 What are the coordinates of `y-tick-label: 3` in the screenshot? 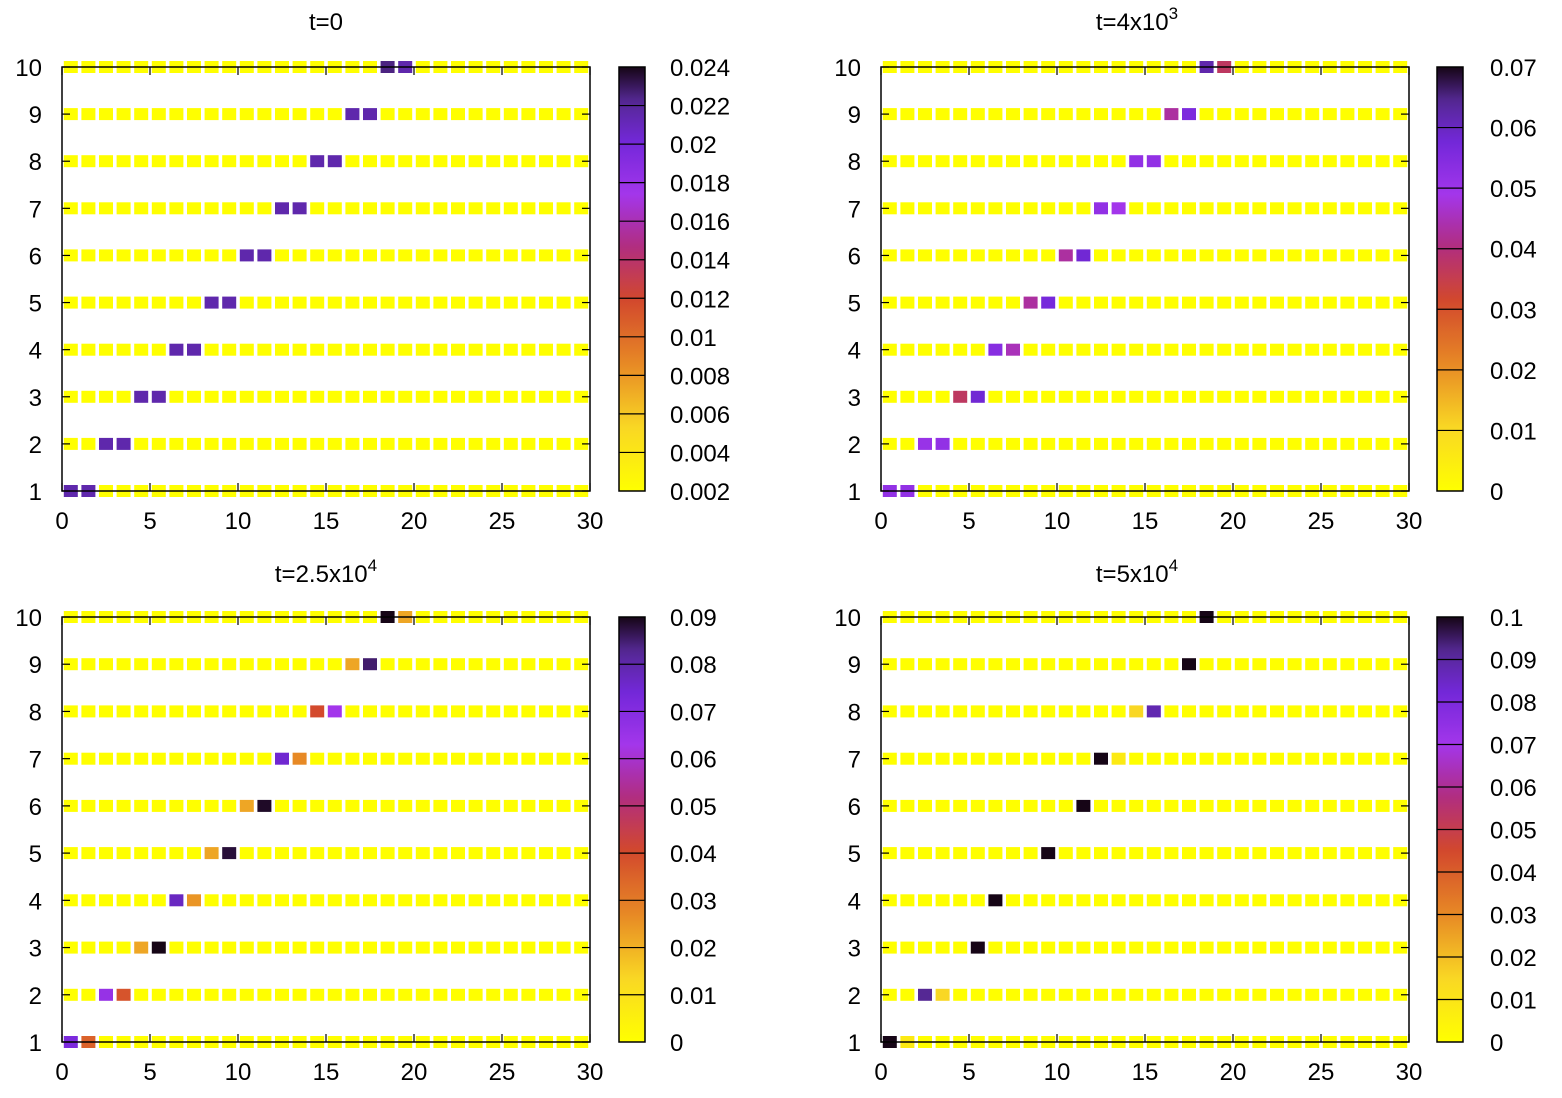 It's located at (35, 398).